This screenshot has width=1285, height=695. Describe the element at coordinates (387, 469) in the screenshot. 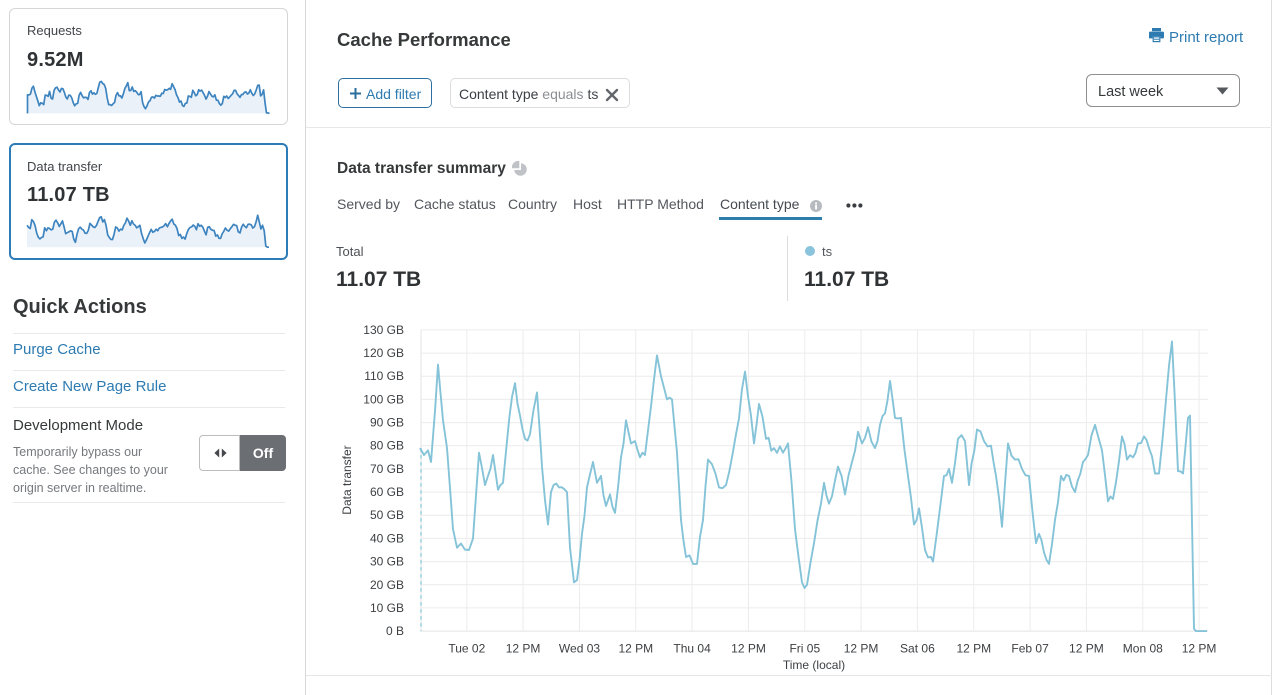

I see `svg-text: 70 GB` at that location.